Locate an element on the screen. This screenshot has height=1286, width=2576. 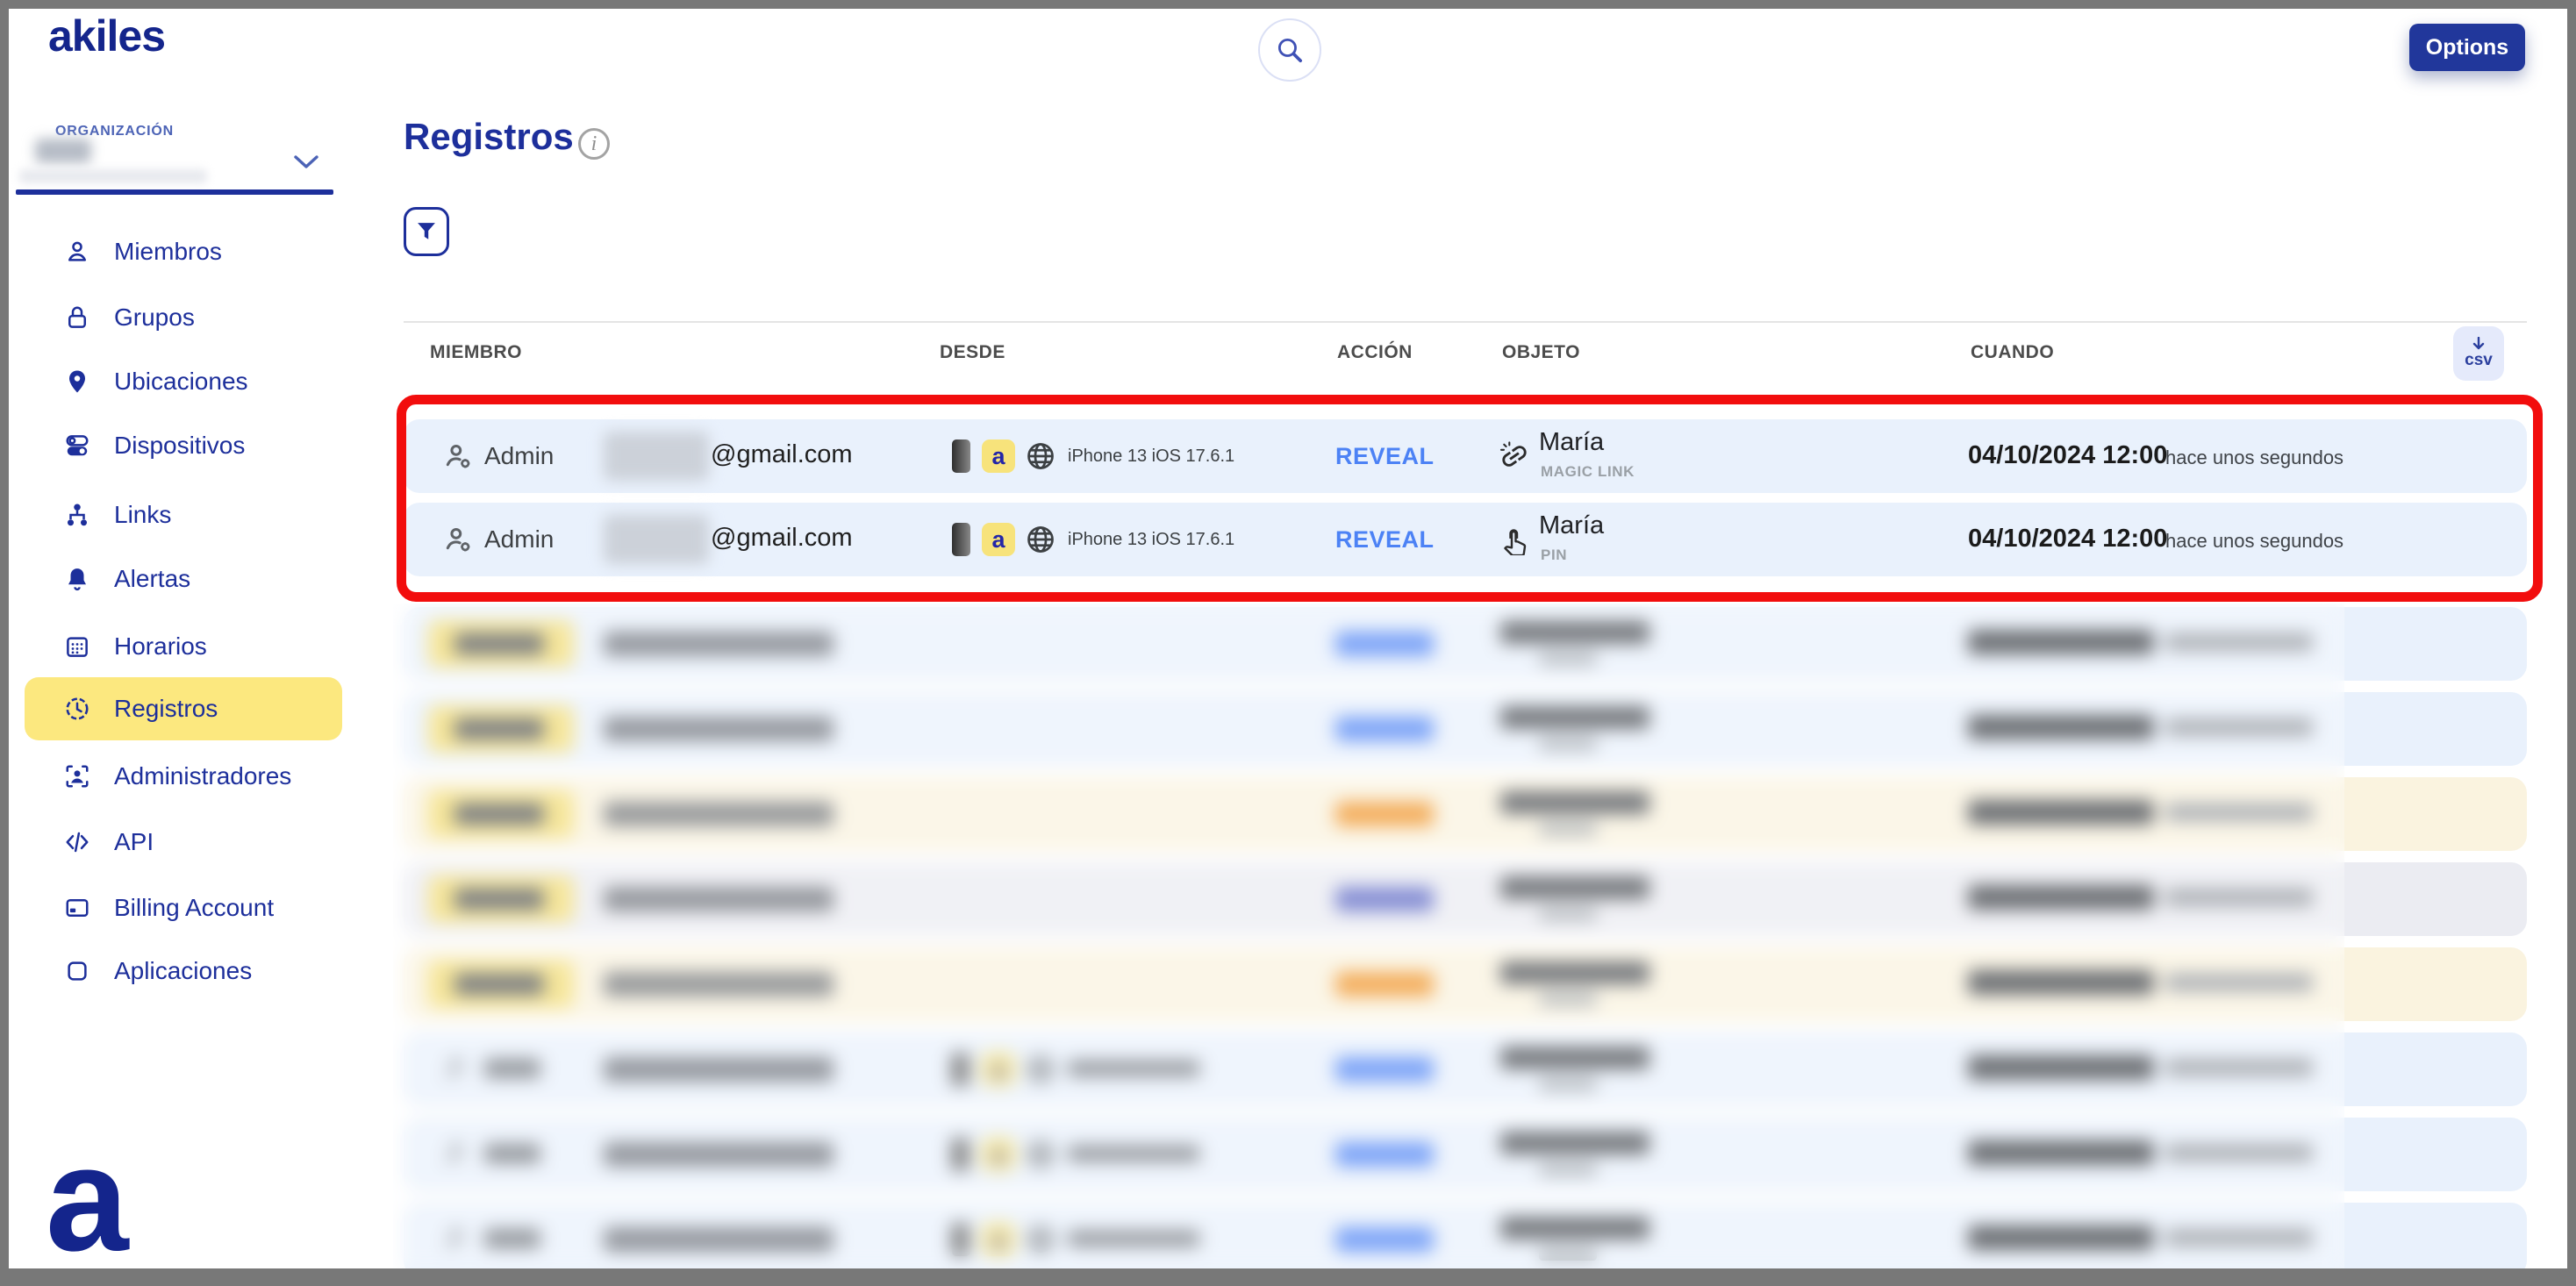
chevron-down-icon is located at coordinates (306, 161).